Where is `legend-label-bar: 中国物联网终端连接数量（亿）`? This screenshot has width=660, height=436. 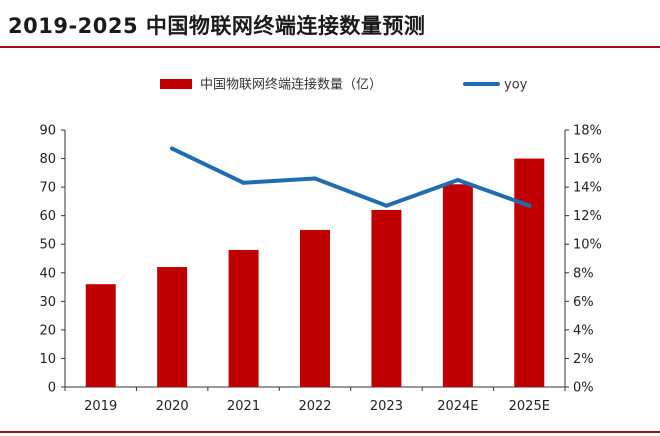 legend-label-bar: 中国物联网终端连接数量（亿） is located at coordinates (291, 85).